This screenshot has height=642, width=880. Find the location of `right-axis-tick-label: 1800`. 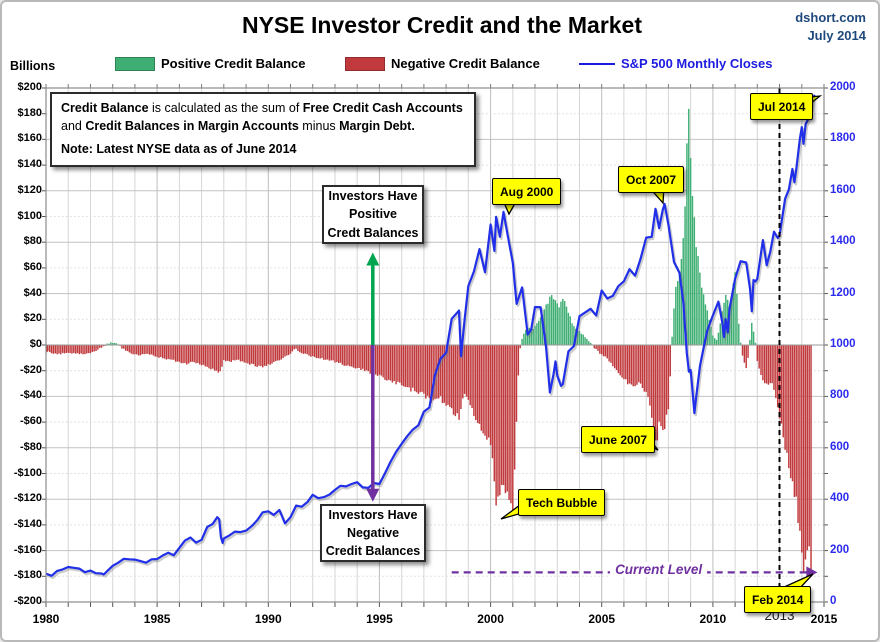

right-axis-tick-label: 1800 is located at coordinates (843, 138).